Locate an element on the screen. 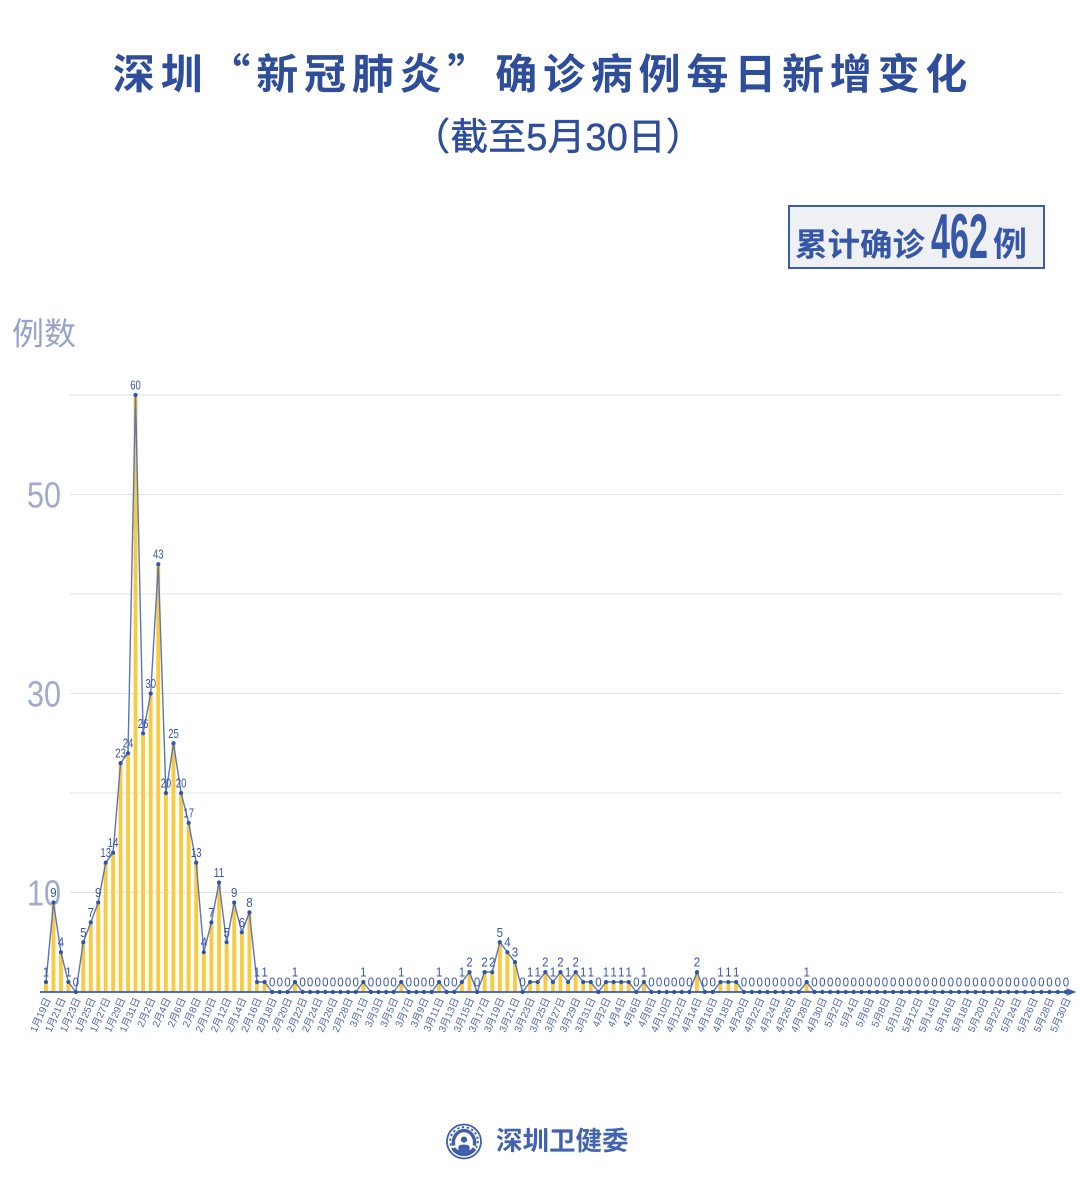 This screenshot has width=1080, height=1189. svg-text: 8 is located at coordinates (249, 902).